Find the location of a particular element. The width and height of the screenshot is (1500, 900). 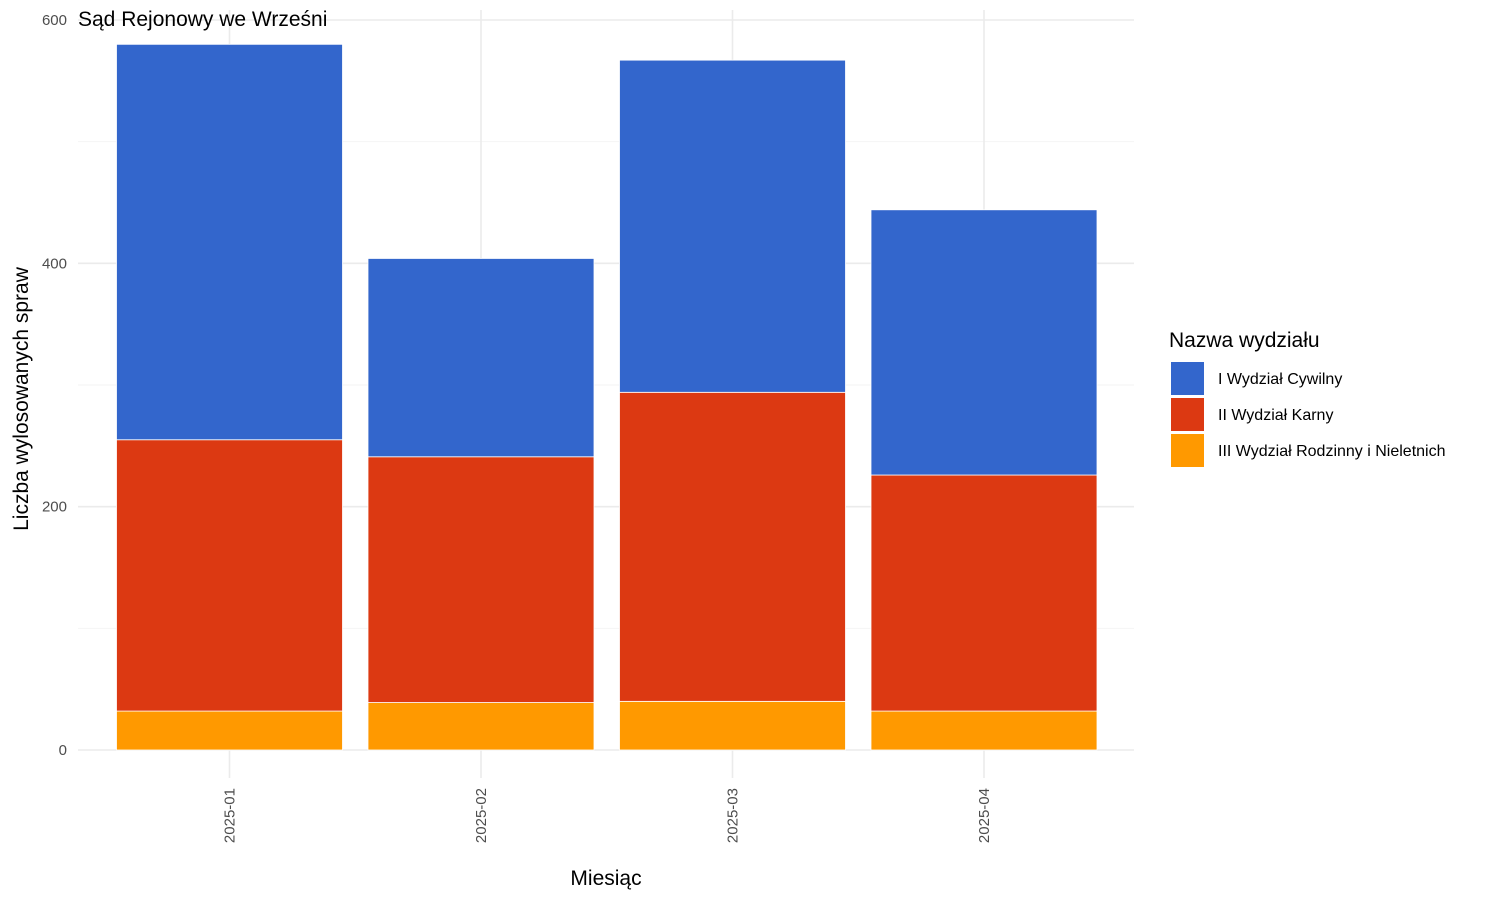

y-tick-label: 200 is located at coordinates (54, 507).